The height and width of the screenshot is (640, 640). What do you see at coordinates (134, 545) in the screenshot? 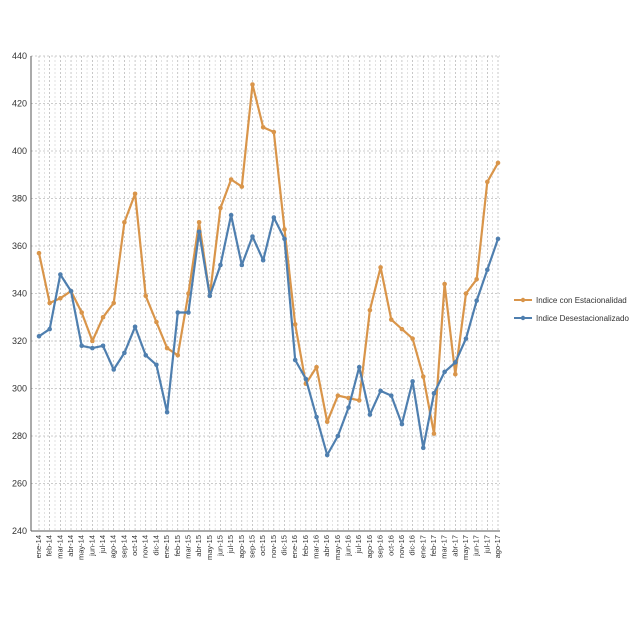
I see `x-tick-label: oct-14` at bounding box center [134, 545].